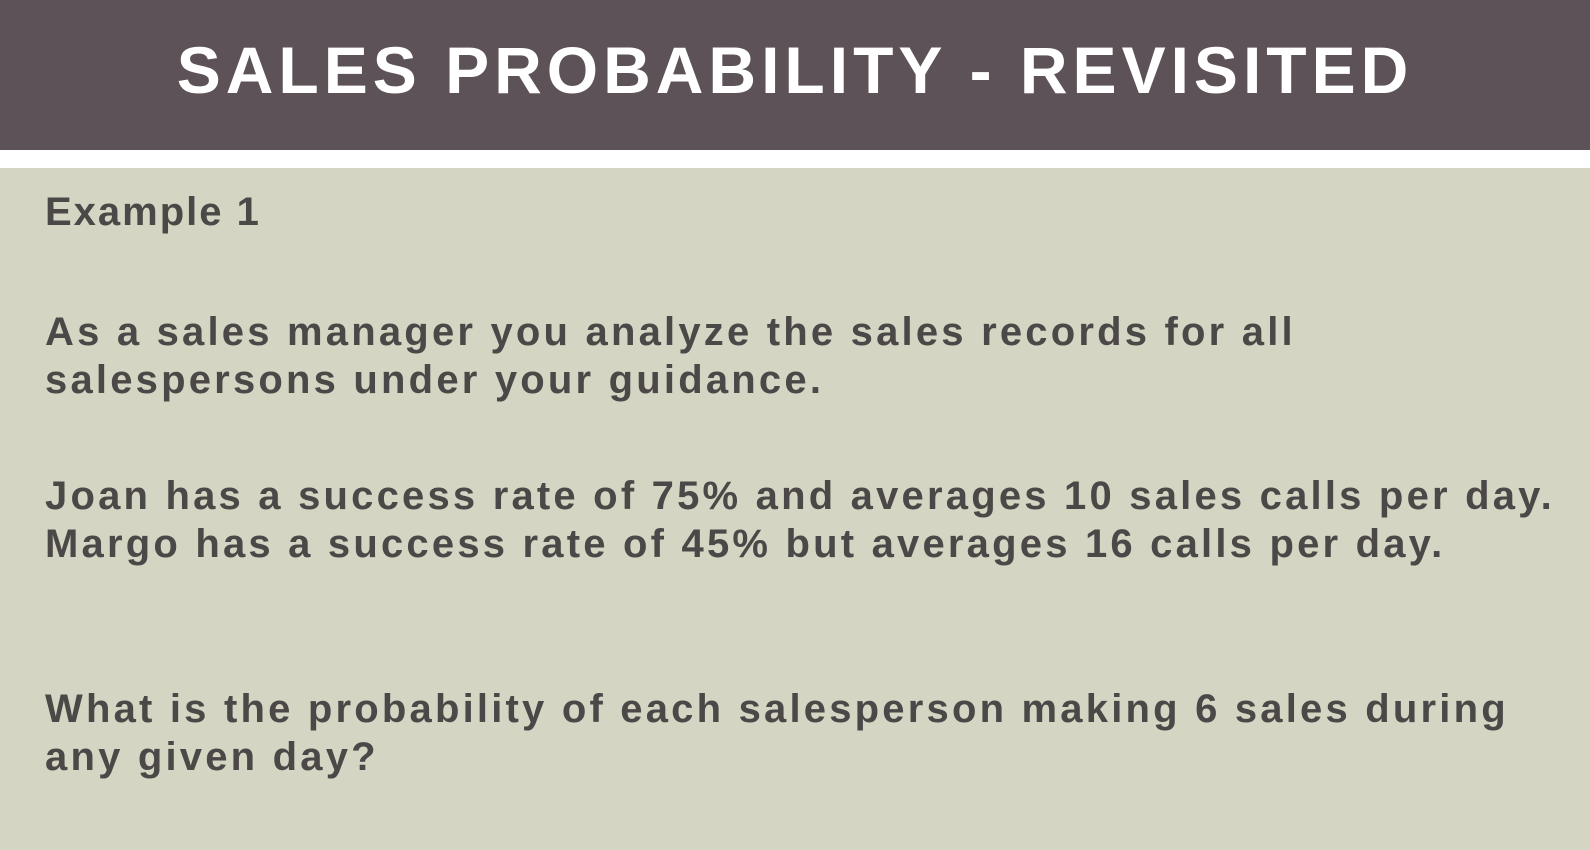  What do you see at coordinates (795, 70) in the screenshot?
I see `slide-title: SALES PROBABILITY - REVISITED` at bounding box center [795, 70].